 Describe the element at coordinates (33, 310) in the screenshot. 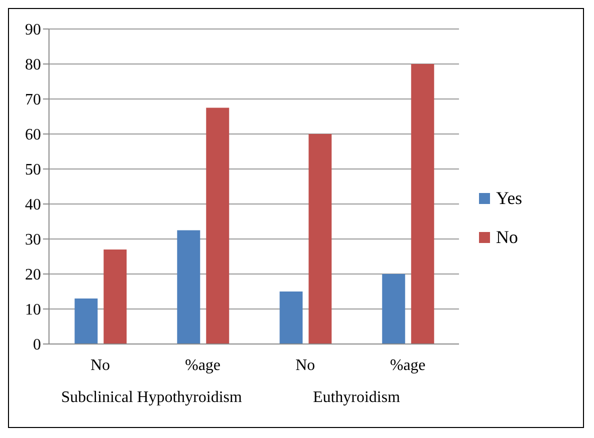

I see `y-tick-label: 10` at that location.